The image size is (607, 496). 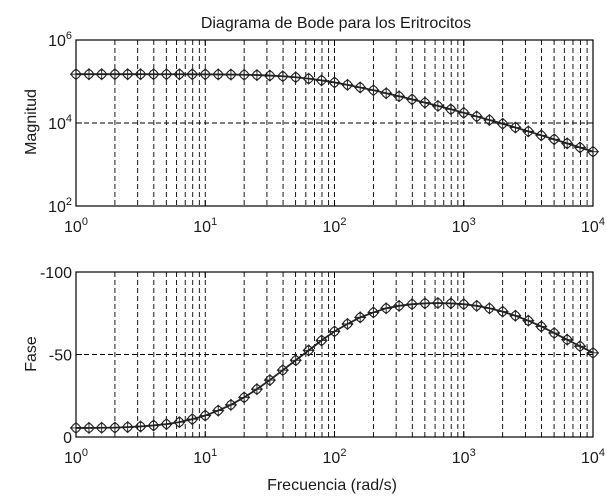 What do you see at coordinates (335, 226) in the screenshot?
I see `magnitude-x-tick-label: 10²` at bounding box center [335, 226].